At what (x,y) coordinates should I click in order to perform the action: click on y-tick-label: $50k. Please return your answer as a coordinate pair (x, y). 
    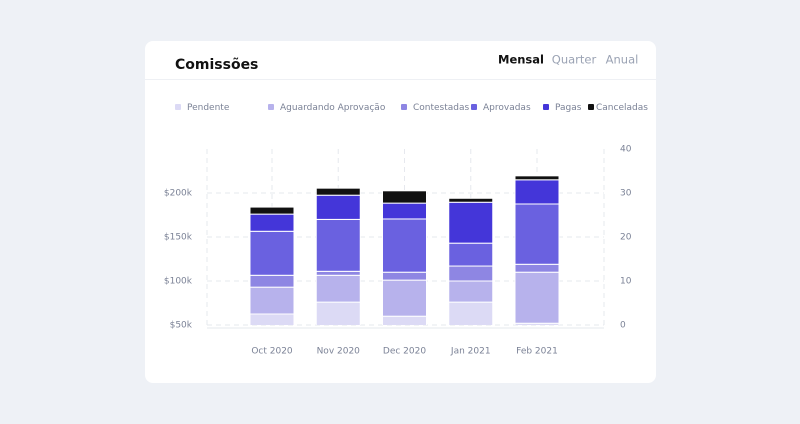
    Looking at the image, I should click on (181, 326).